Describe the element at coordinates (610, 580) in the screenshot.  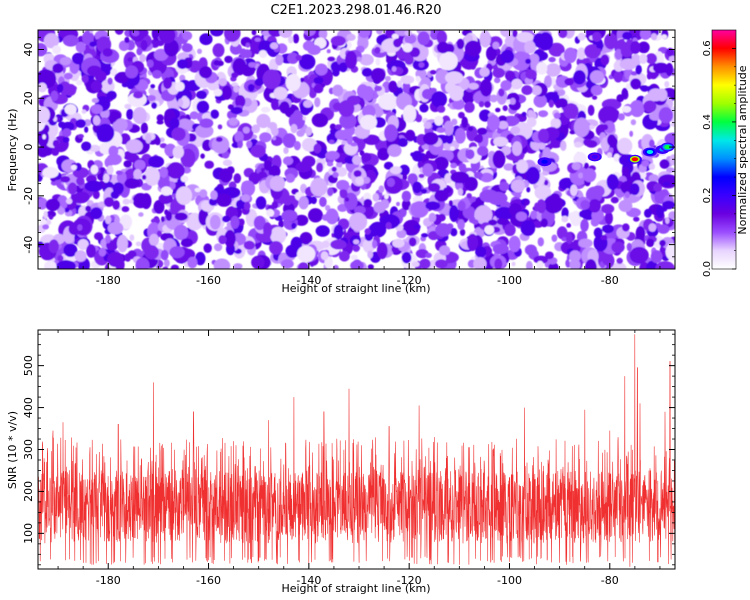
I see `snr-x-tick-label: -80` at that location.